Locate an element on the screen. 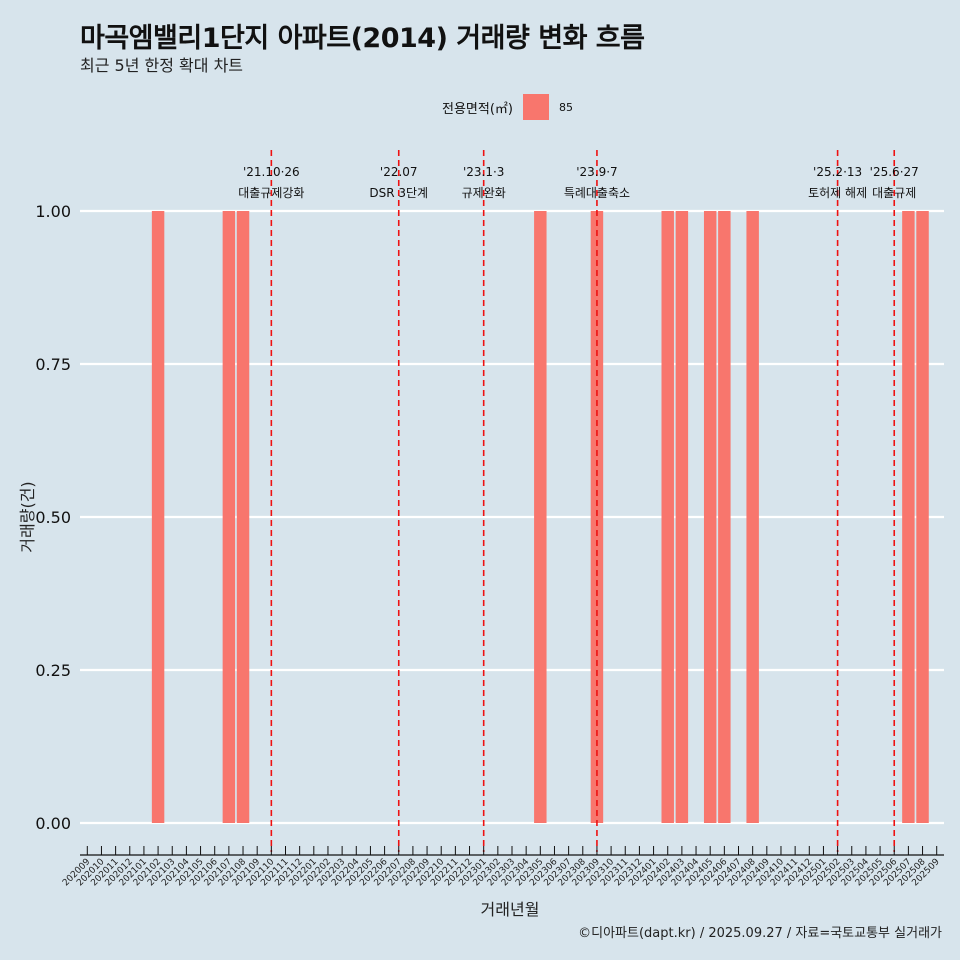 The width and height of the screenshot is (960, 960). event-label: 대출규제 is located at coordinates (894, 193).